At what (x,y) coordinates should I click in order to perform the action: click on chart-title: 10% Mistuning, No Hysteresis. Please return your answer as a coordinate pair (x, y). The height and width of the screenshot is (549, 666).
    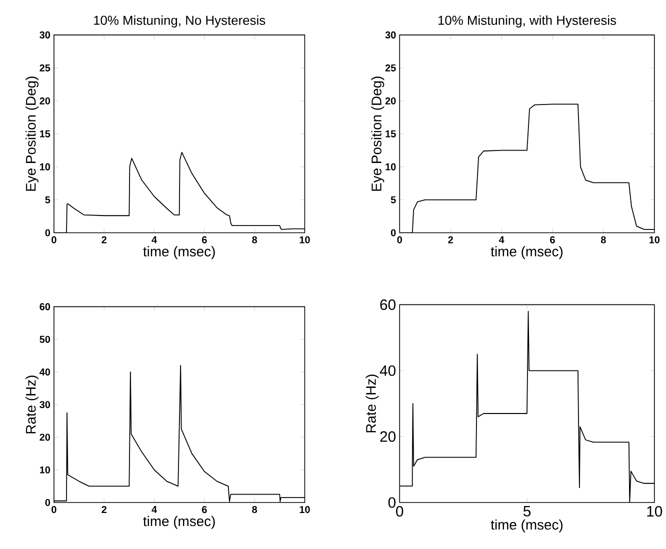
    Looking at the image, I should click on (180, 21).